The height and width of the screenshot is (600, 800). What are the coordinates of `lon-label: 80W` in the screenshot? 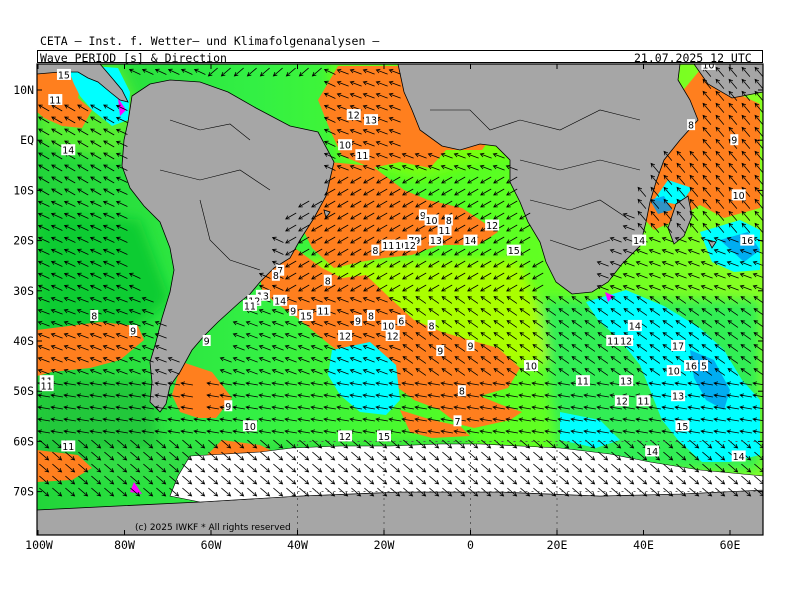 It's located at (124, 545).